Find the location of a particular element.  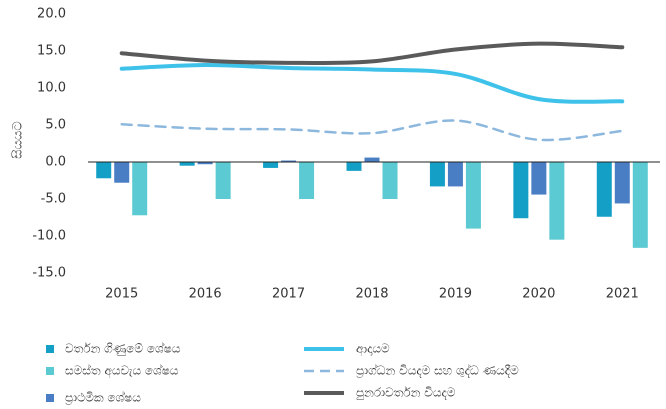

x-tick-label: 2018 is located at coordinates (371, 294).